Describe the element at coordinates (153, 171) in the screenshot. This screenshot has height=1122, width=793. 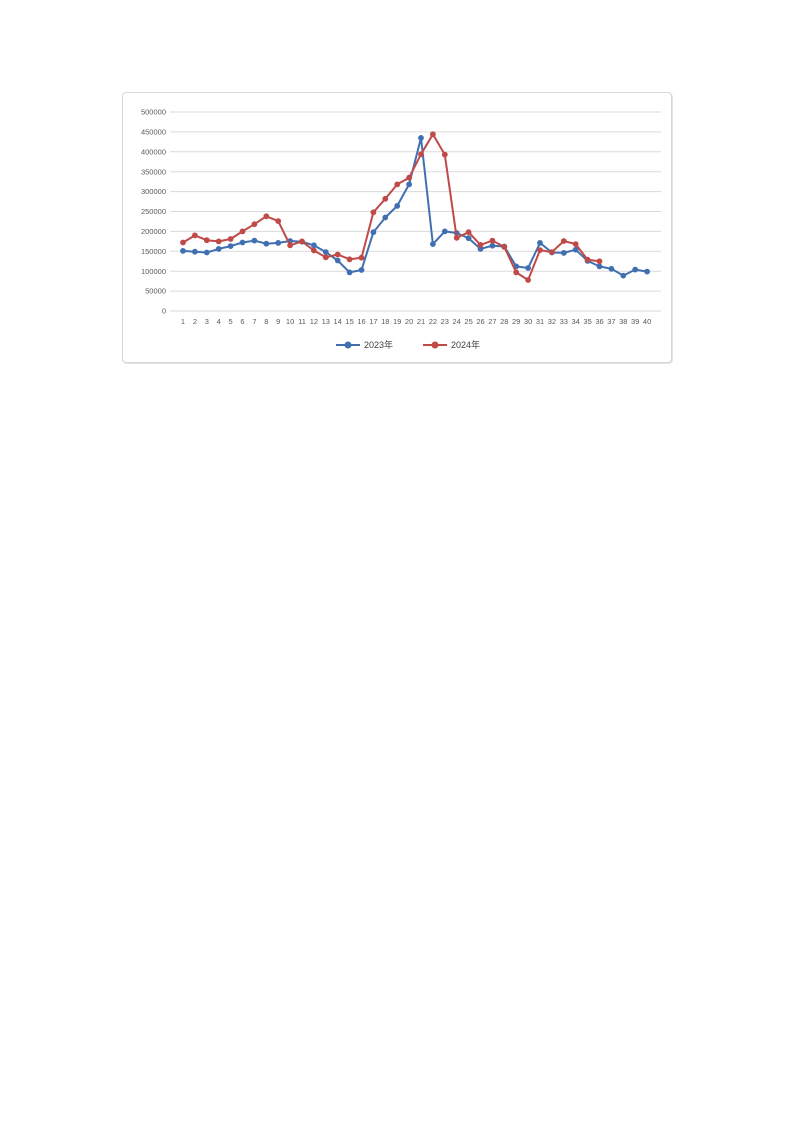
I see `y-axis-label: 350000` at that location.